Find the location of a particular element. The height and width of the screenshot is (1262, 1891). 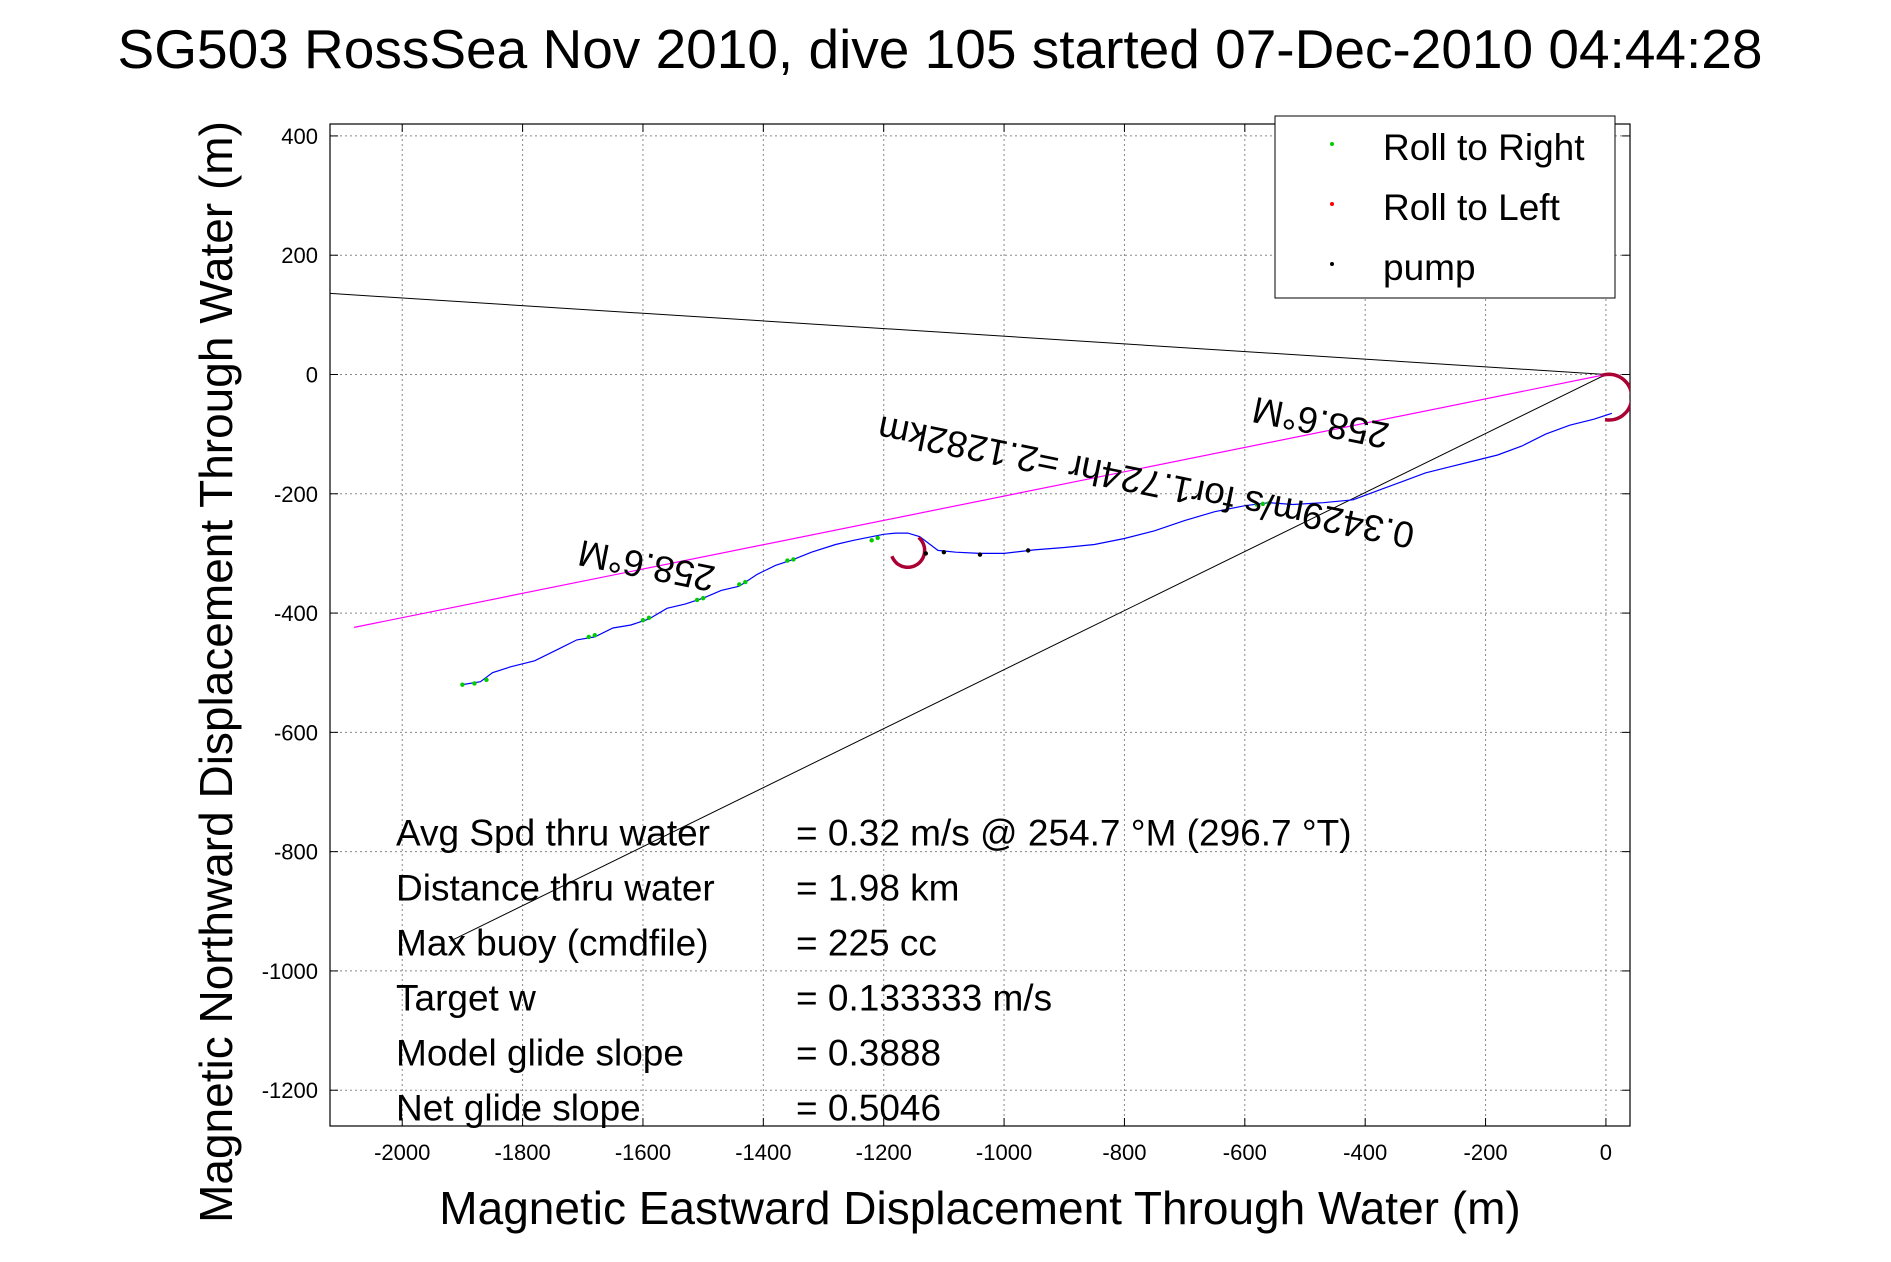

stat-value: = 0.5046 is located at coordinates (868, 1108).